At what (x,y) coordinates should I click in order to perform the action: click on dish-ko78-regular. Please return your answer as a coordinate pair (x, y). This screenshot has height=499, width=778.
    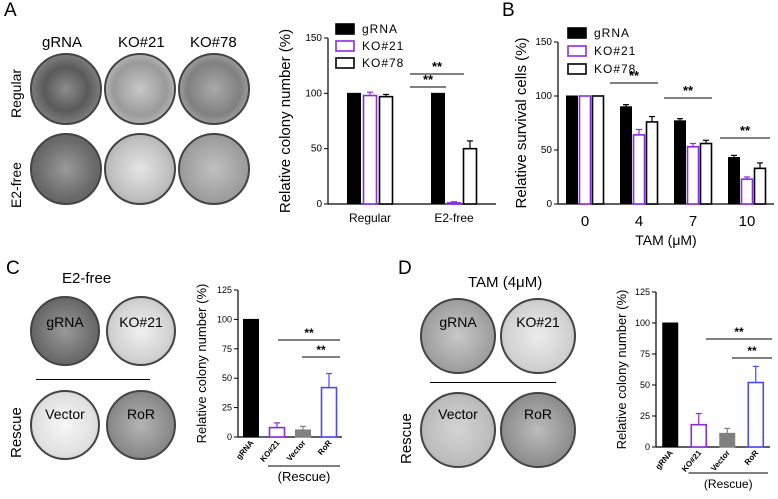
    Looking at the image, I should click on (214, 89).